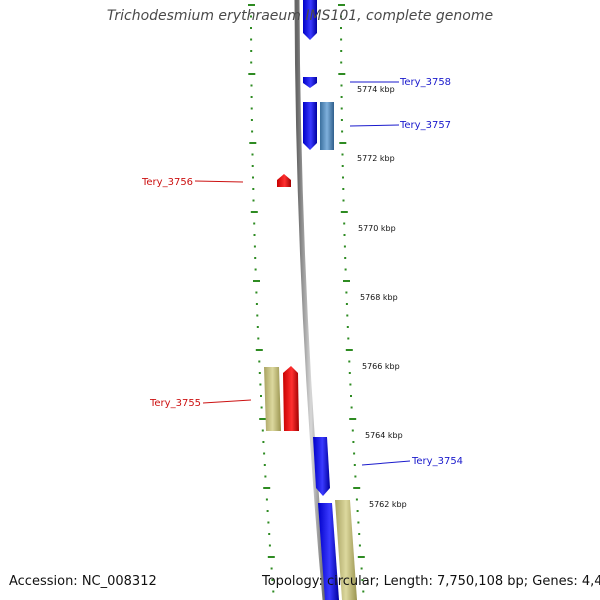 The height and width of the screenshot is (600, 600). What do you see at coordinates (379, 297) in the screenshot?
I see `position-label: 5768 kbp` at bounding box center [379, 297].